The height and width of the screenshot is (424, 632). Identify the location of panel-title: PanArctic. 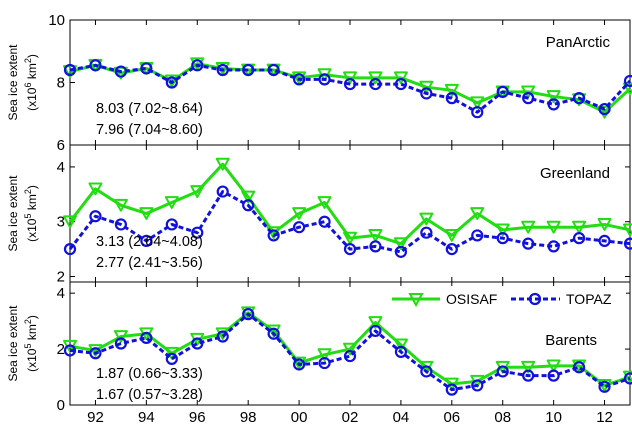
(578, 42).